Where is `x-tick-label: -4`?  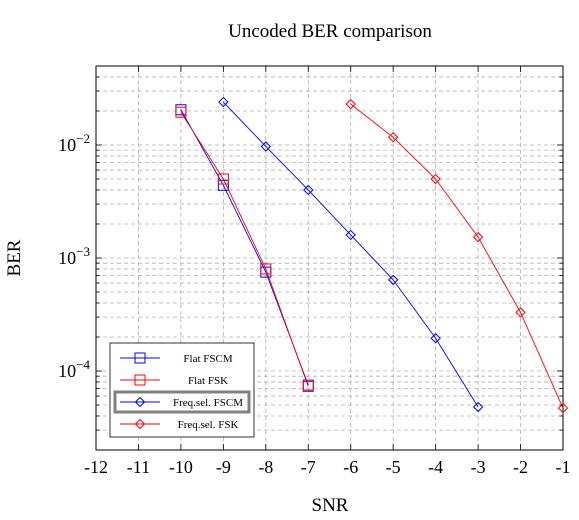 x-tick-label: -4 is located at coordinates (435, 467).